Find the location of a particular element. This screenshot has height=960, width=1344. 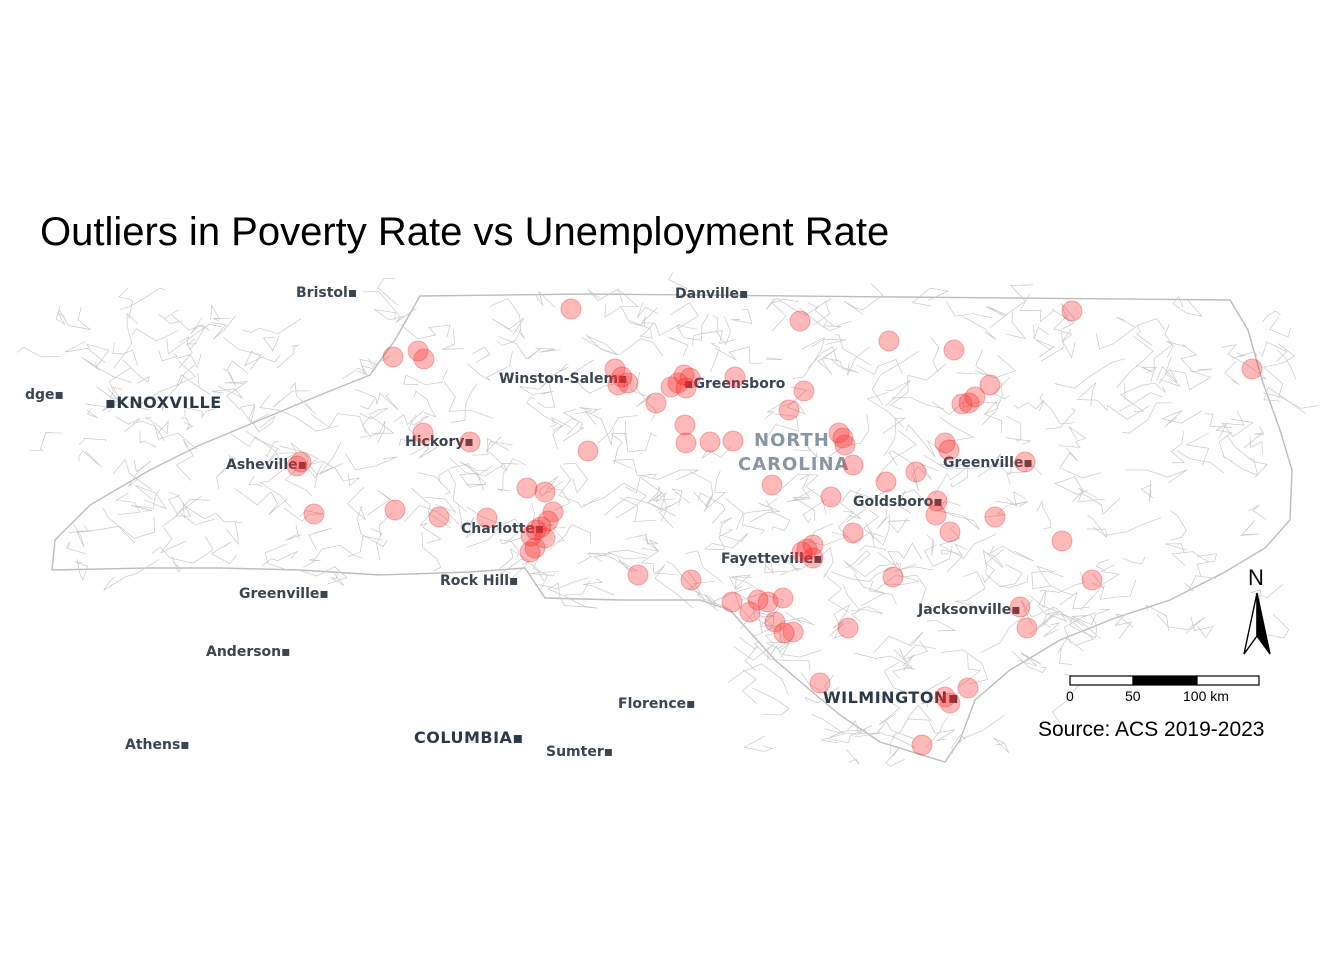

city-label-goldsboro: Goldsboro▪ is located at coordinates (898, 502).